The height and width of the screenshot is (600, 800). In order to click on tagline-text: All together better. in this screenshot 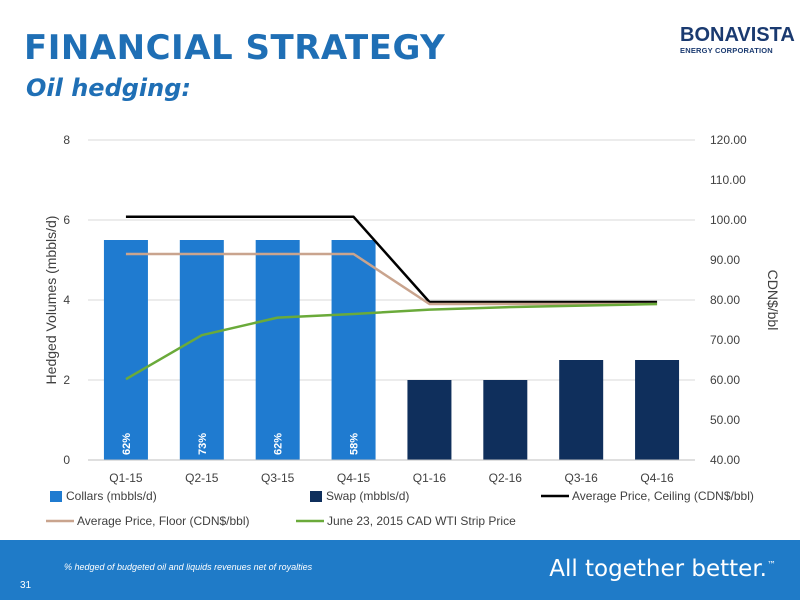, I will do `click(658, 569)`.